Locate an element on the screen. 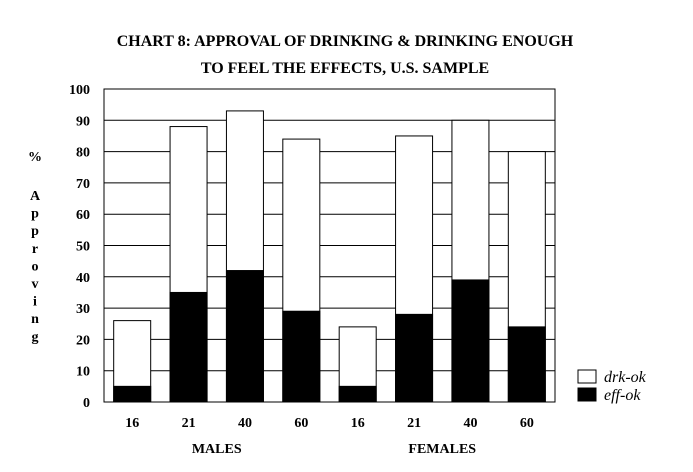  y-tick-label: 90 is located at coordinates (83, 121).